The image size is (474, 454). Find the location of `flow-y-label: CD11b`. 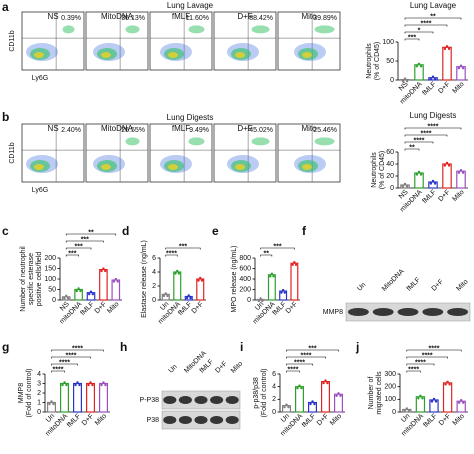

flow-y-label: CD11b is located at coordinates (12, 152).